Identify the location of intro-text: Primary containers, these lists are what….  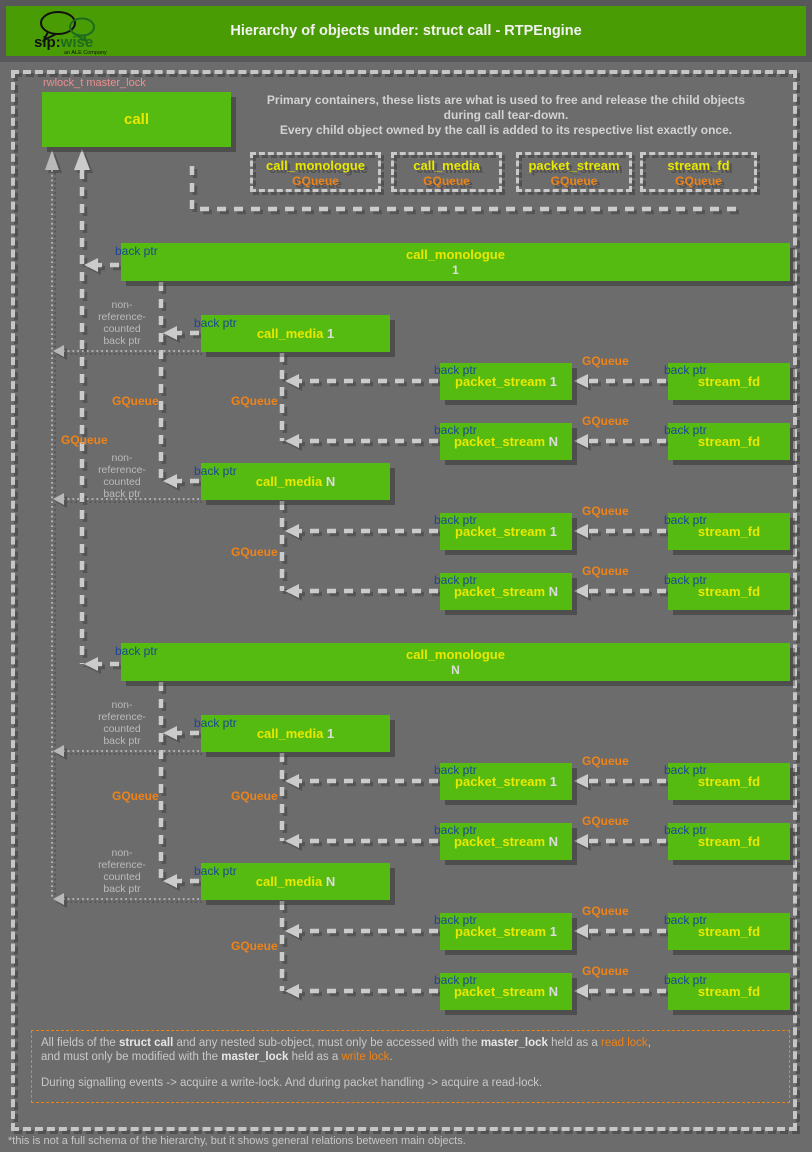
(506, 115).